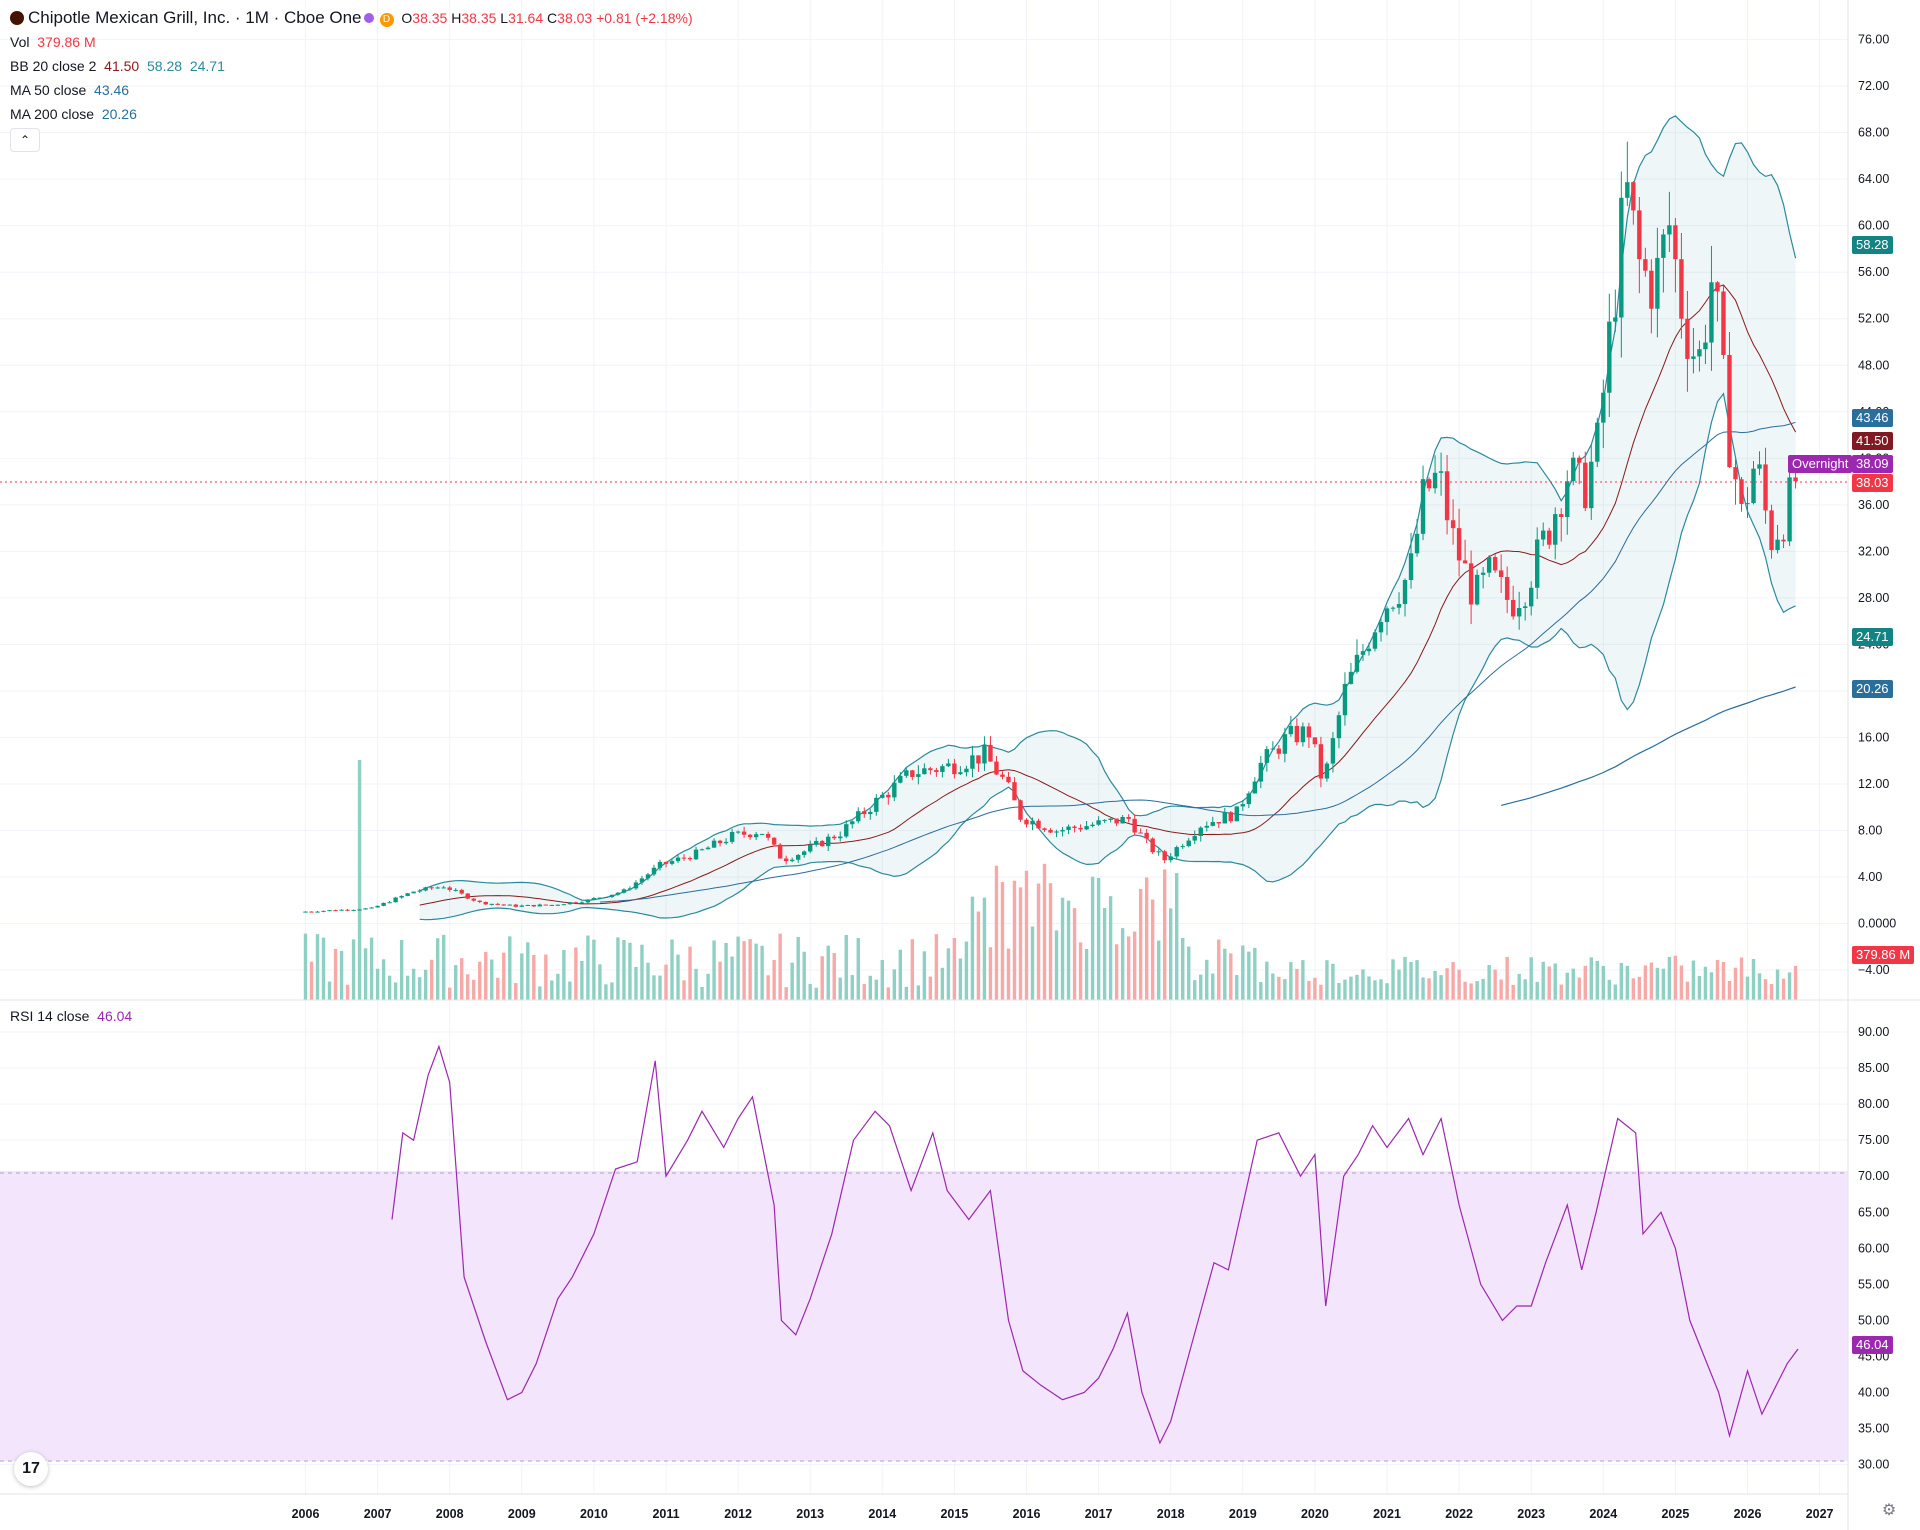 The image size is (1920, 1530). What do you see at coordinates (1872, 464) in the screenshot?
I see `overnight-price-label: 38.09` at bounding box center [1872, 464].